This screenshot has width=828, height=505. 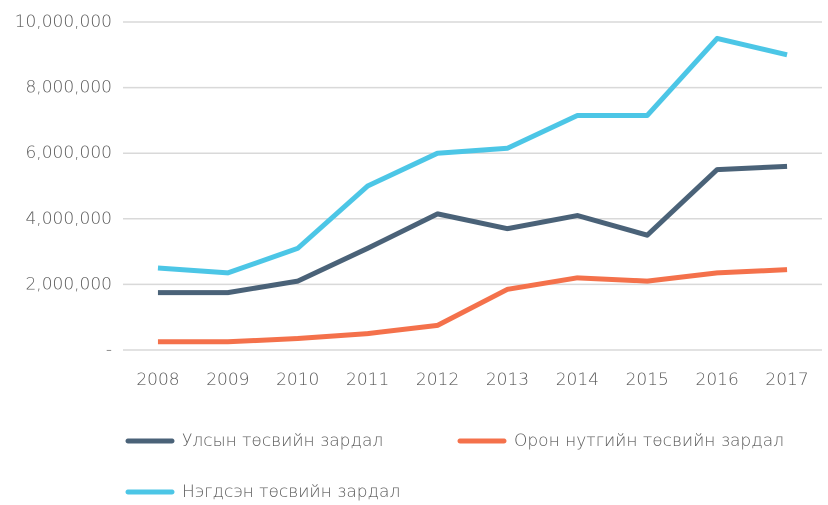 What do you see at coordinates (68, 219) in the screenshot?
I see `y-tick-label: 4,000,000` at bounding box center [68, 219].